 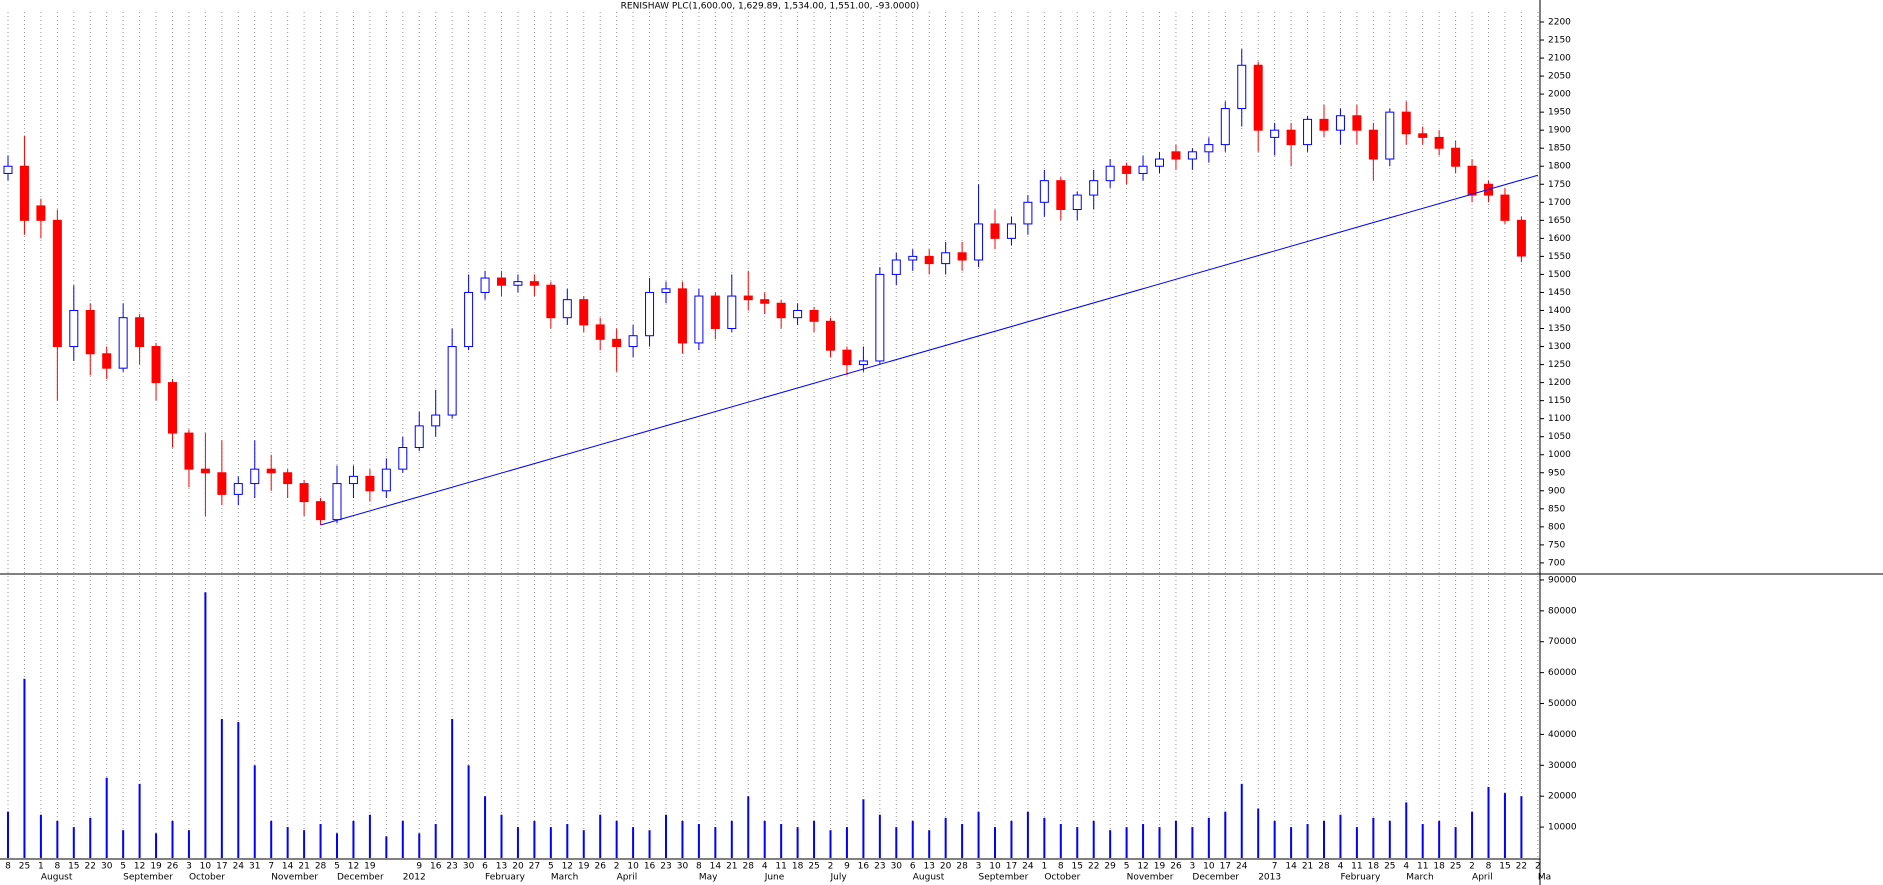 I want to click on y-tick-label: 30000, so click(x=1562, y=766).